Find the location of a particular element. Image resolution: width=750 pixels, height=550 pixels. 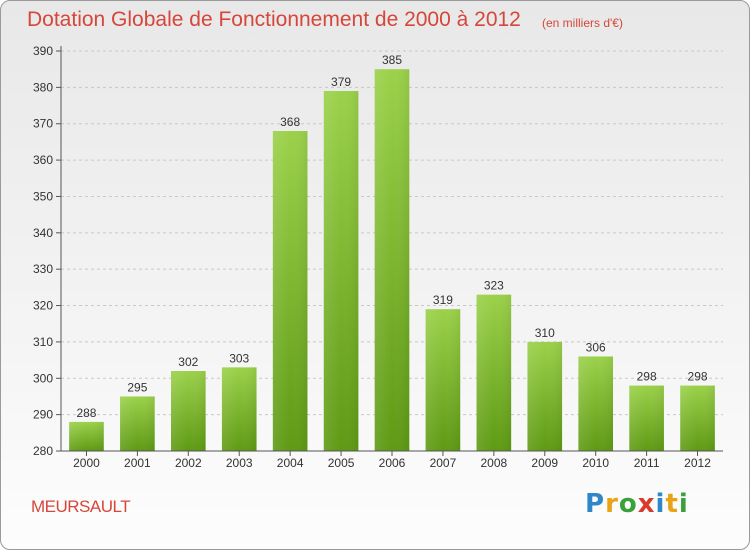

bar-2000 is located at coordinates (86, 436).